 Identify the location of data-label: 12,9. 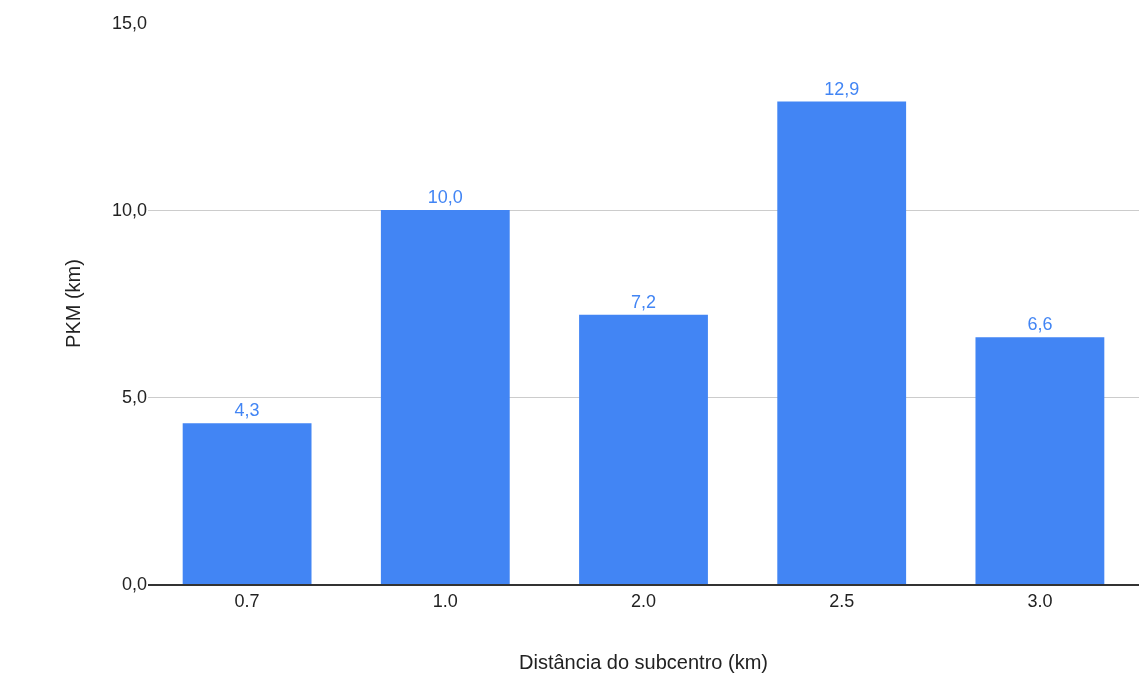
(842, 88).